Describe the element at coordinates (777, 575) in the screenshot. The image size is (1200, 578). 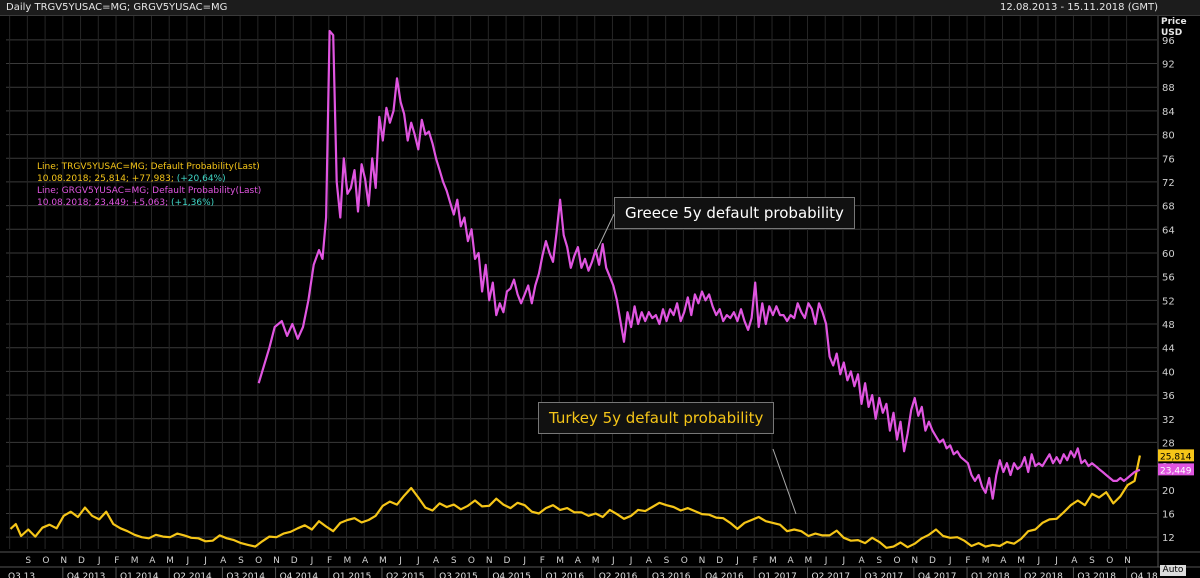
I see `x-quarter-label: Q1 2017` at that location.